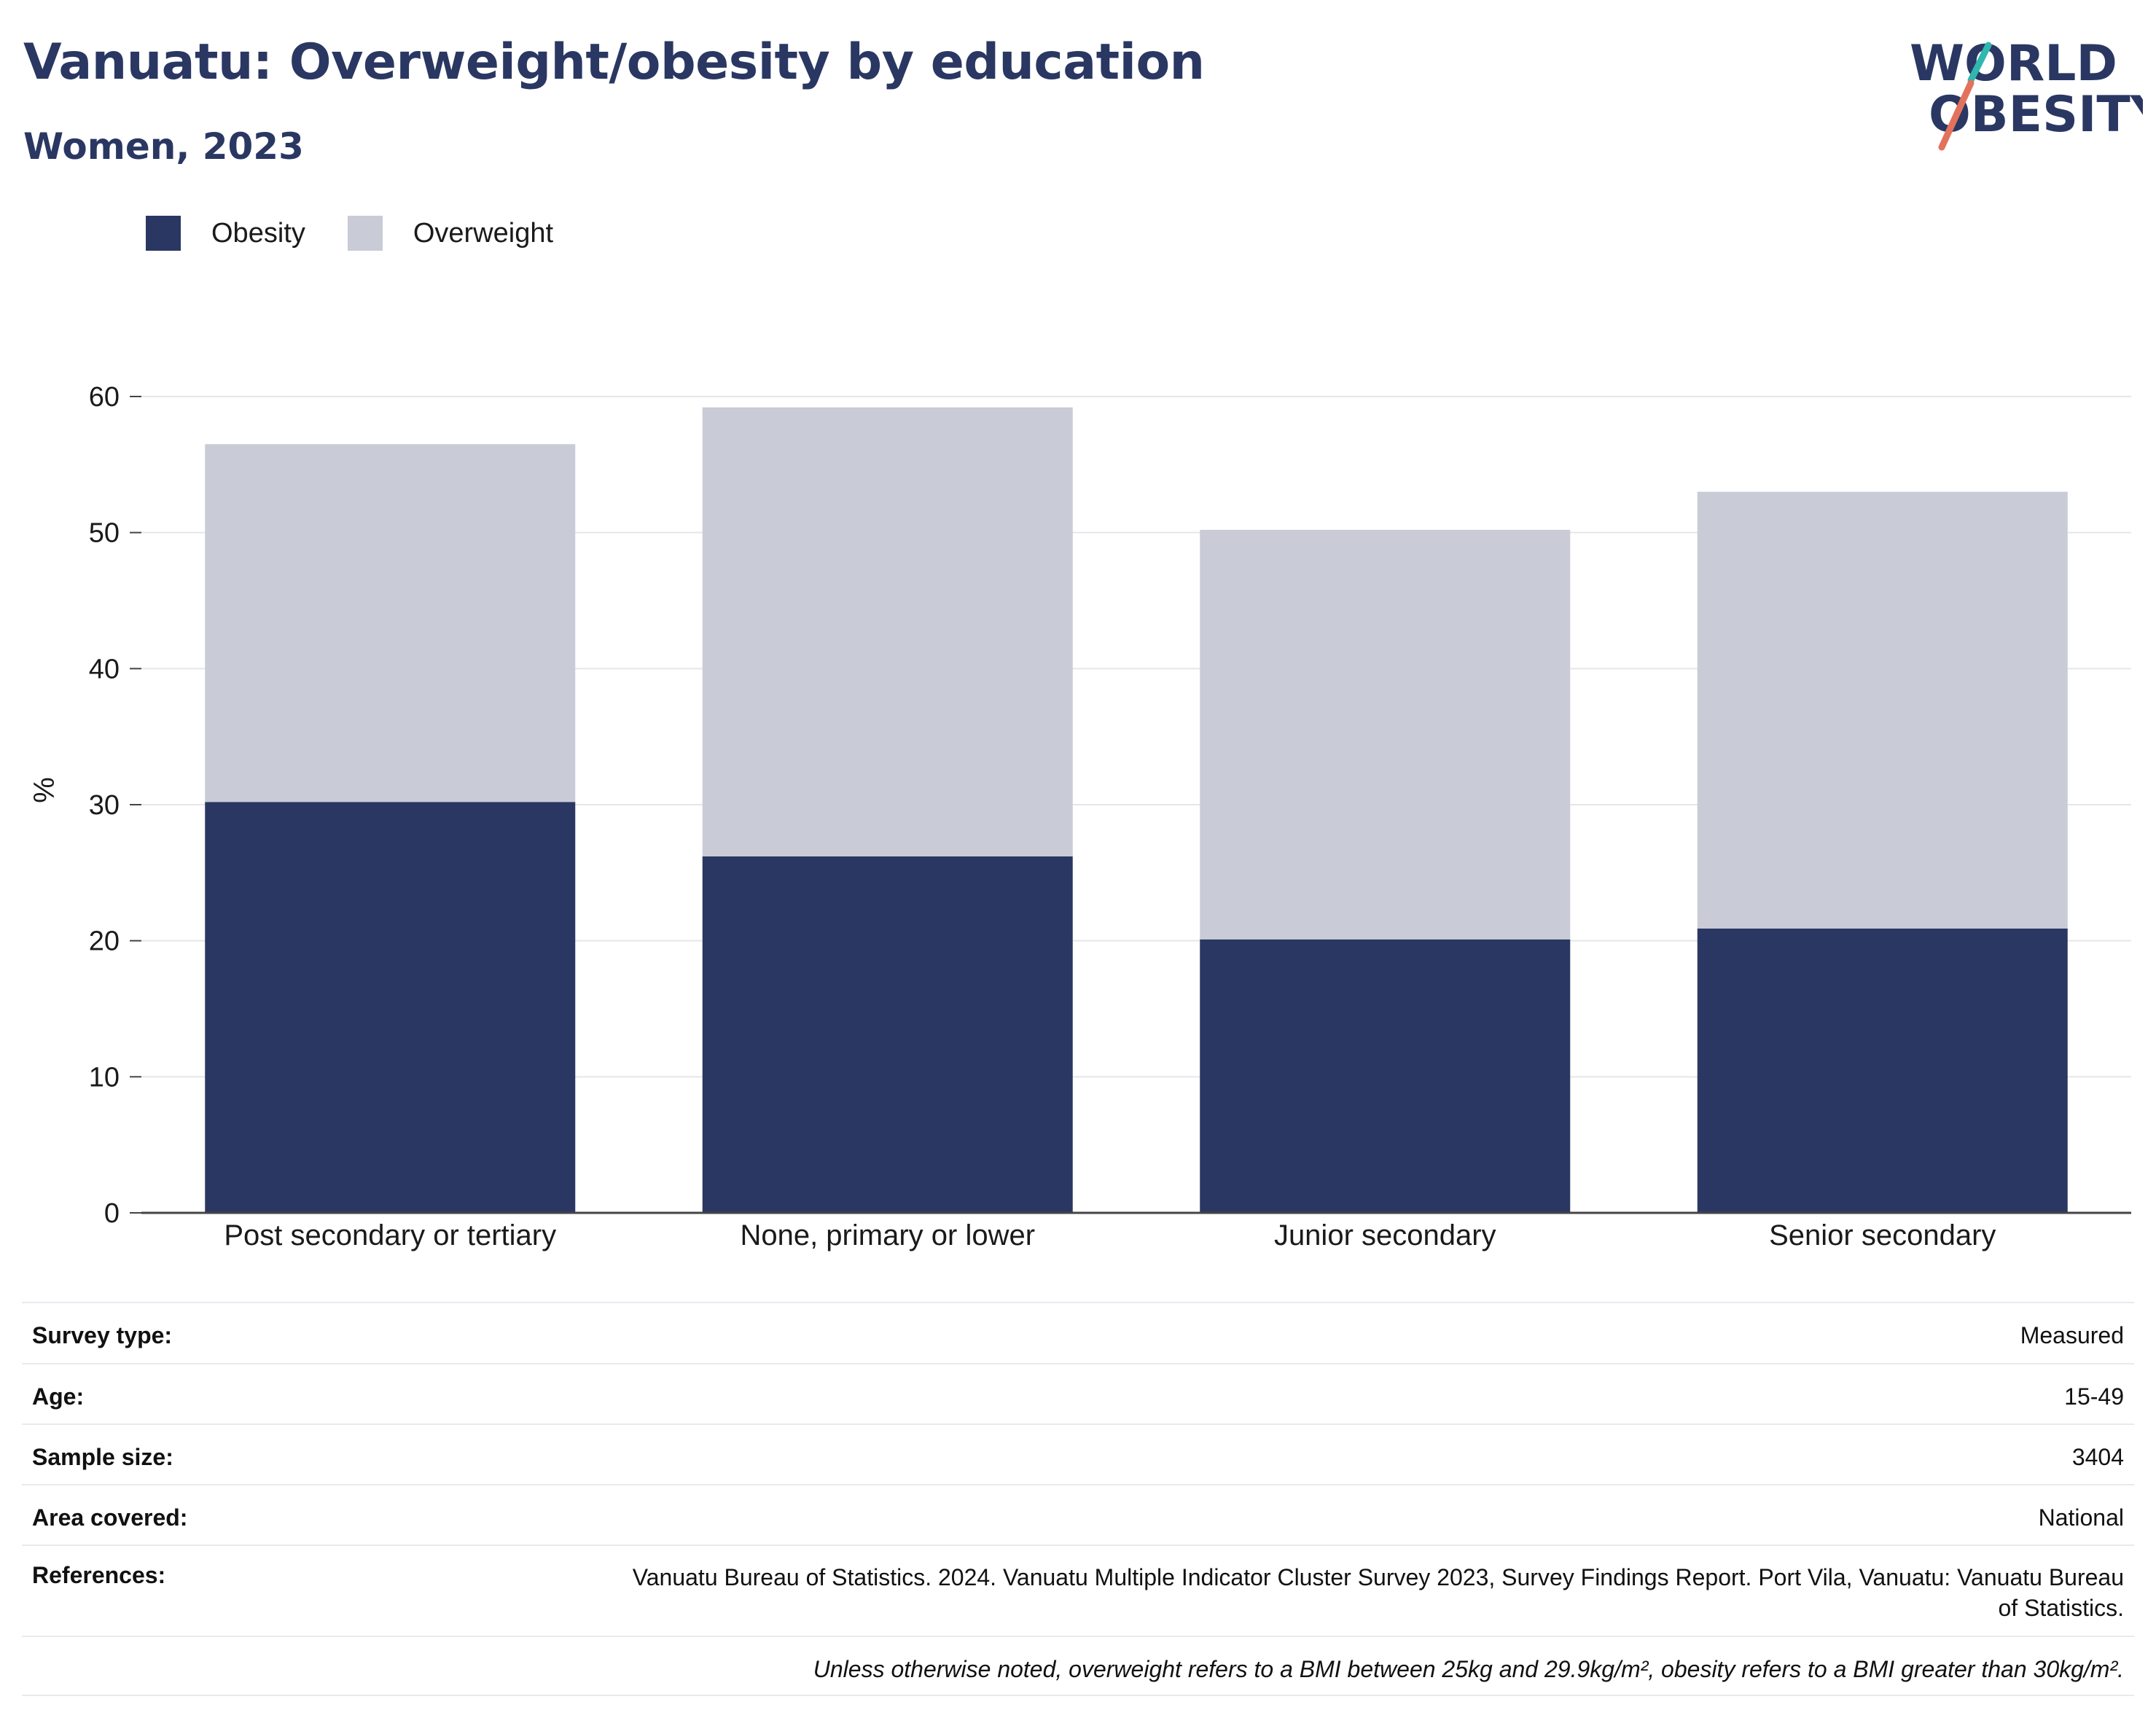 This screenshot has width=2156, height=1734. I want to click on y-tick-label-40: 40, so click(104, 669).